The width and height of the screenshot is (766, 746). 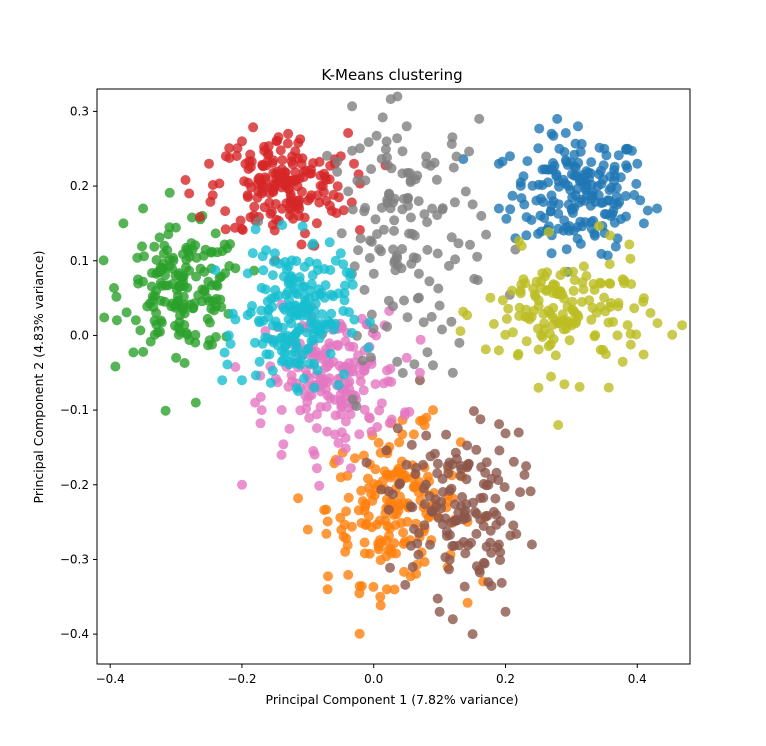 What do you see at coordinates (74, 410) in the screenshot?
I see `y-tick-label: −0.1` at bounding box center [74, 410].